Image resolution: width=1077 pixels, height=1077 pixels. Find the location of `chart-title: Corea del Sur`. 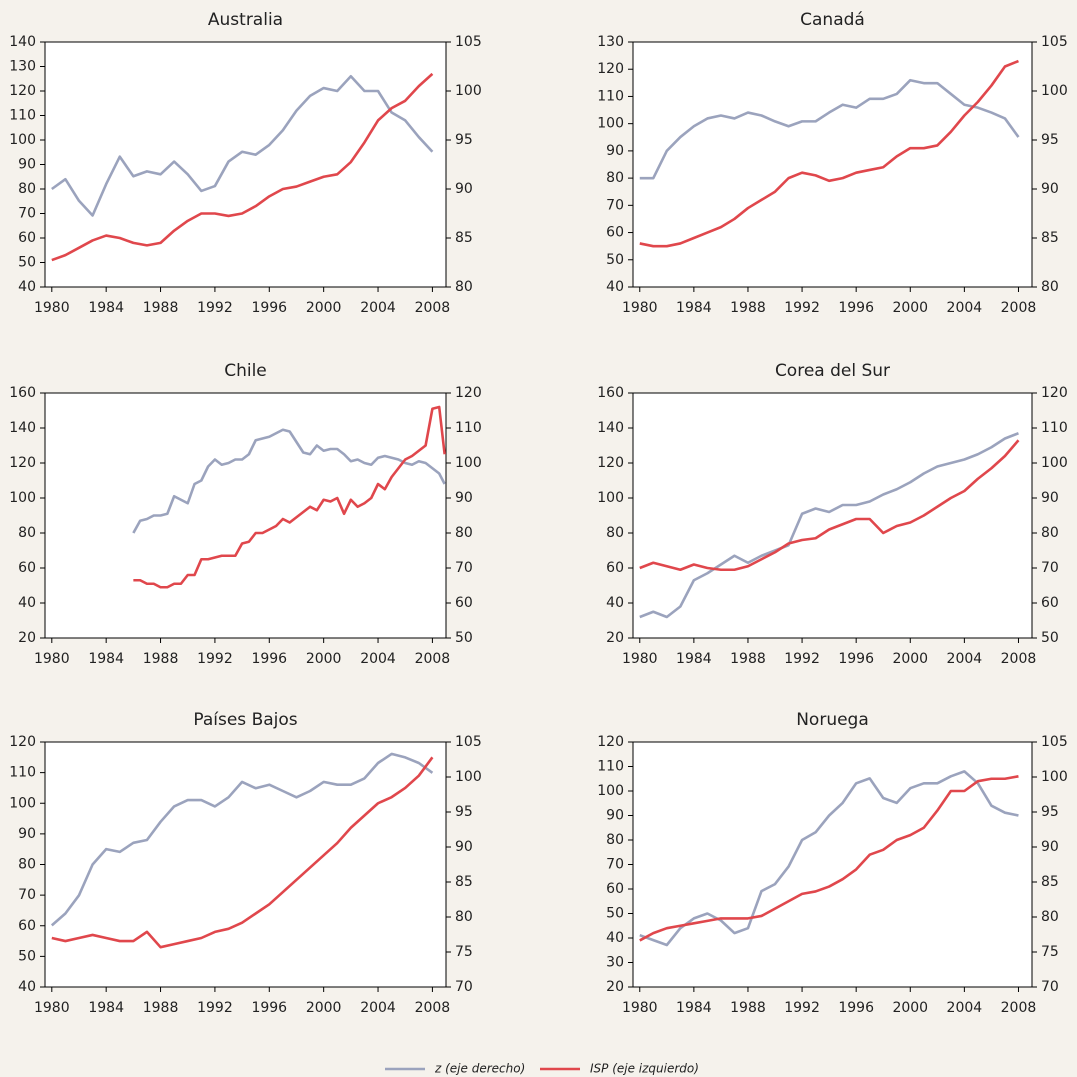

chart-title: Corea del Sur is located at coordinates (832, 371).